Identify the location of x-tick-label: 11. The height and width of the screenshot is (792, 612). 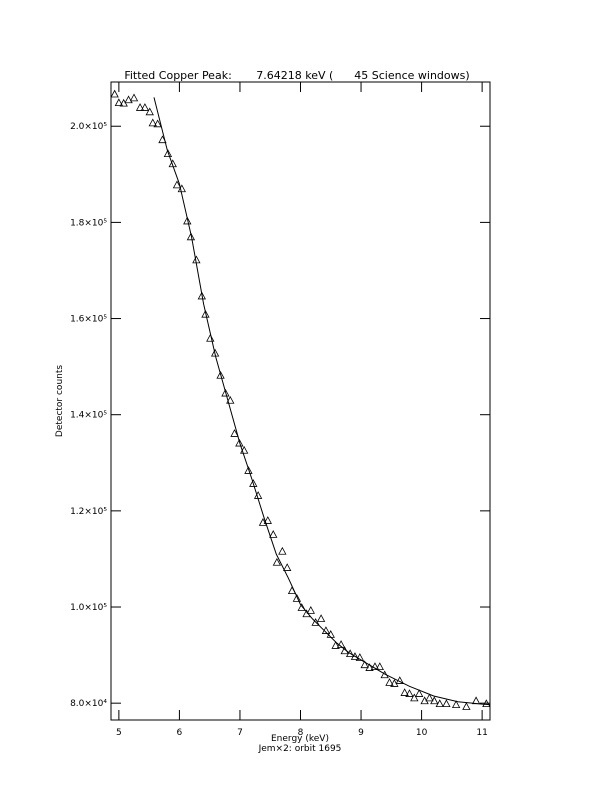
(481, 733).